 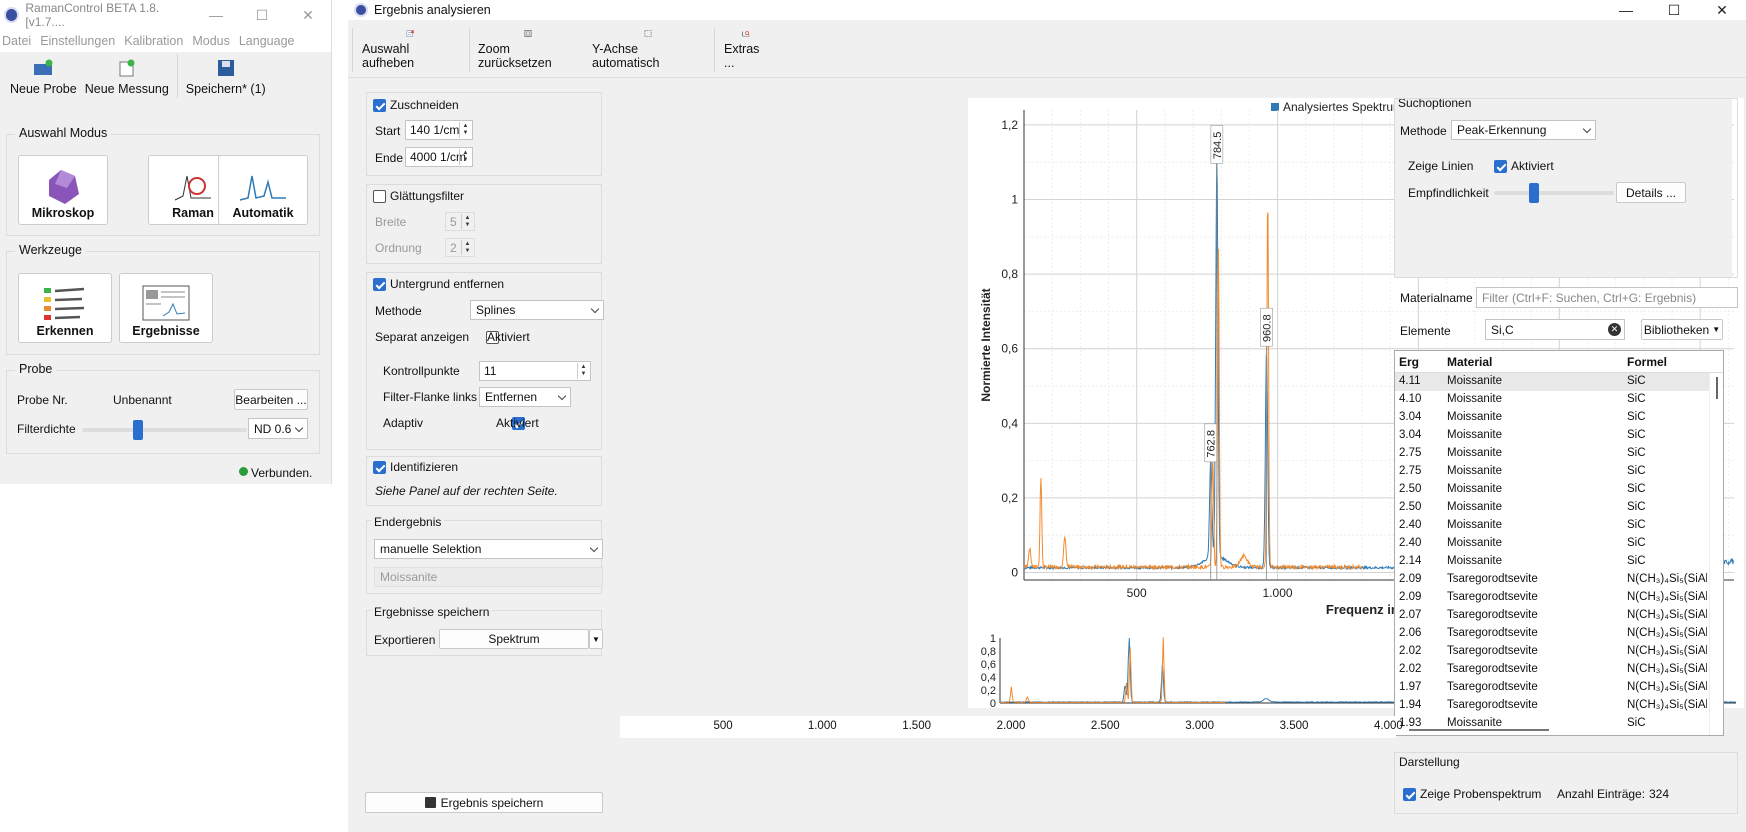 What do you see at coordinates (1470, 362) in the screenshot?
I see `col-material-header: Material` at bounding box center [1470, 362].